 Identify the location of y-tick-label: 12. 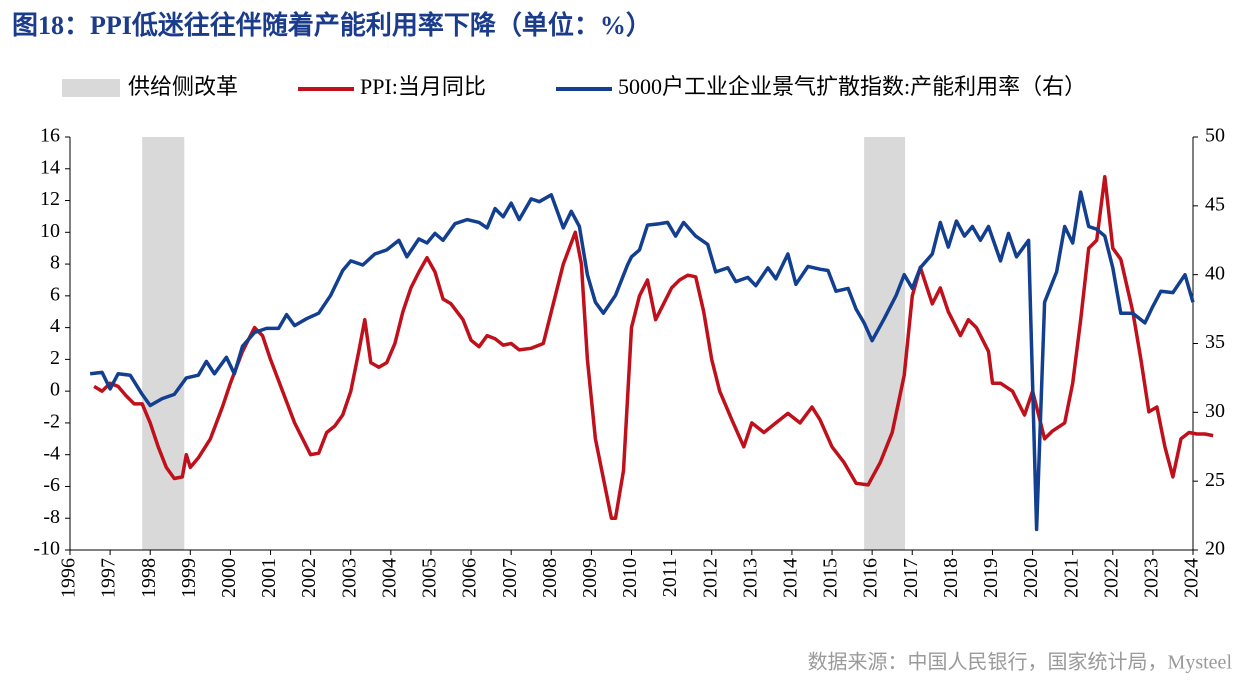
(50, 199).